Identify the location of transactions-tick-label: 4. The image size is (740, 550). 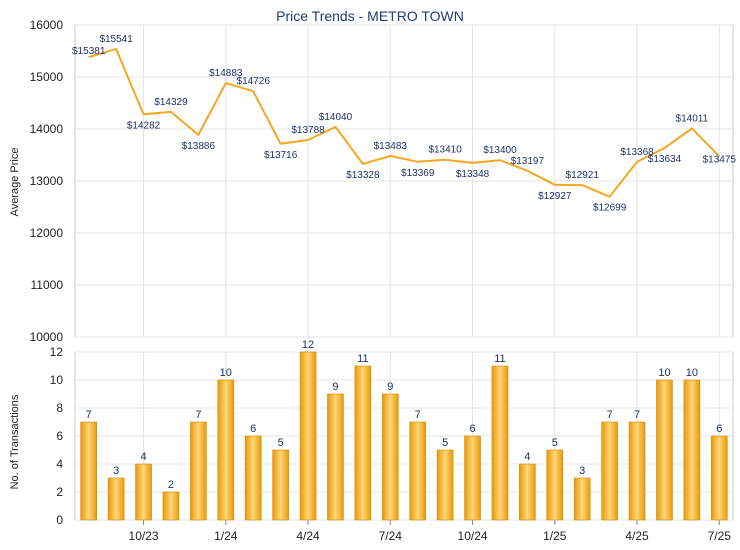
(59, 464).